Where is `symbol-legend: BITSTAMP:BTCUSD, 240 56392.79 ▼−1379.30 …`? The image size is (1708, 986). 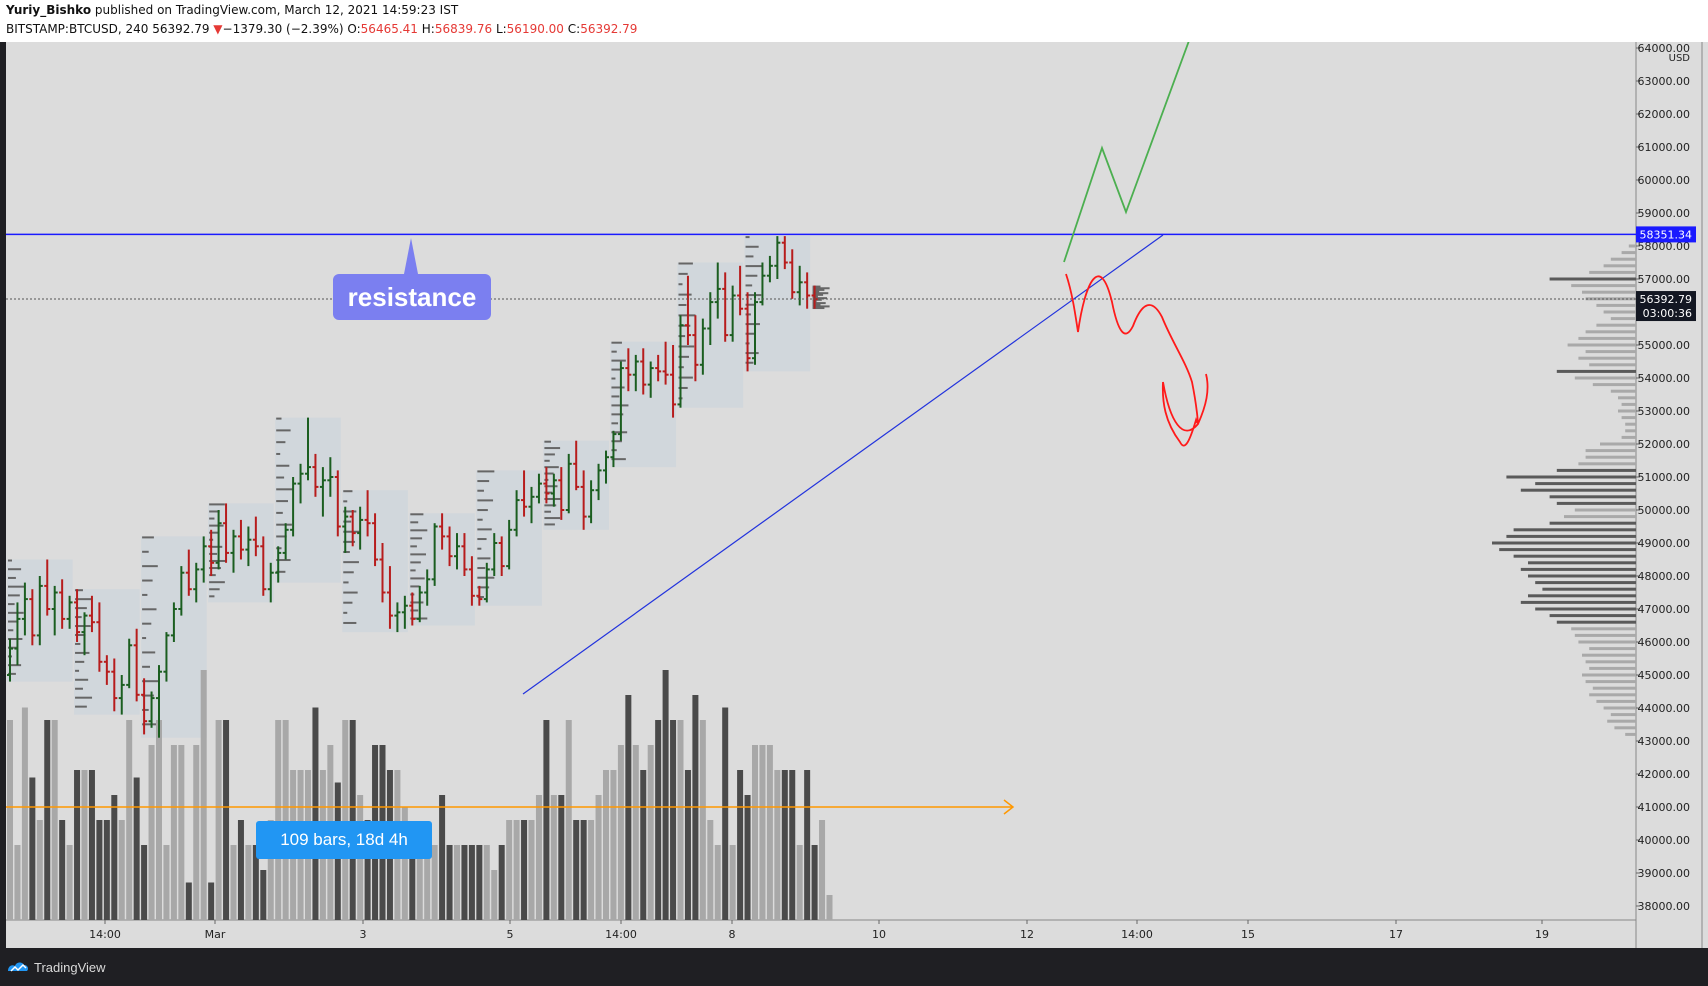 symbol-legend: BITSTAMP:BTCUSD, 240 56392.79 ▼−1379.30 … is located at coordinates (321, 29).